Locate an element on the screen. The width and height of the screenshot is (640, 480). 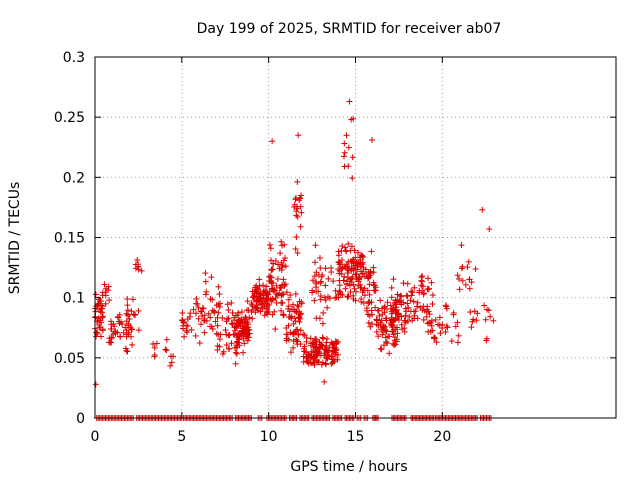
x-tick-label: 15 is located at coordinates (356, 437).